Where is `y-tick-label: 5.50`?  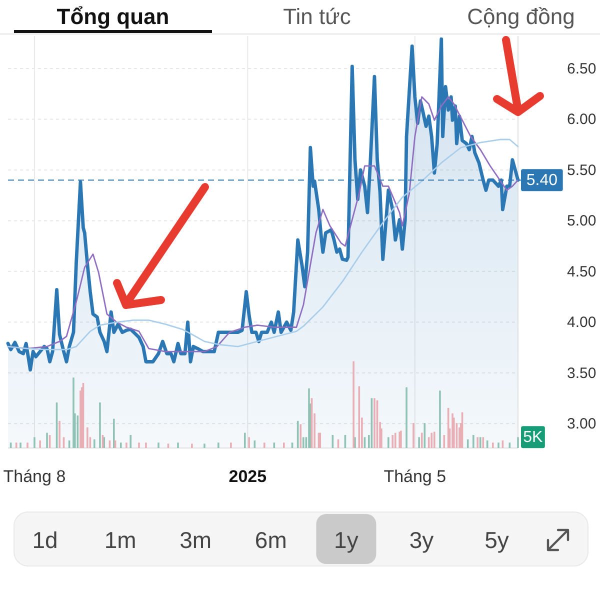 y-tick-label: 5.50 is located at coordinates (581, 169).